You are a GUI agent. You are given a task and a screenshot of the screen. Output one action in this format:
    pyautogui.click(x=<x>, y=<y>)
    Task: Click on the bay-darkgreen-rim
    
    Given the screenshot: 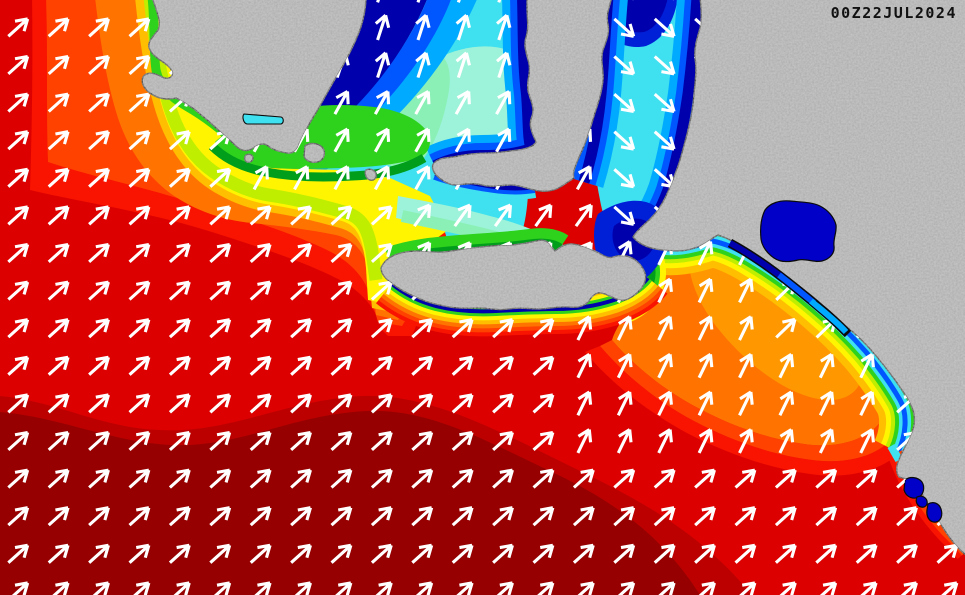 What is the action you would take?
    pyautogui.click(x=317, y=162)
    